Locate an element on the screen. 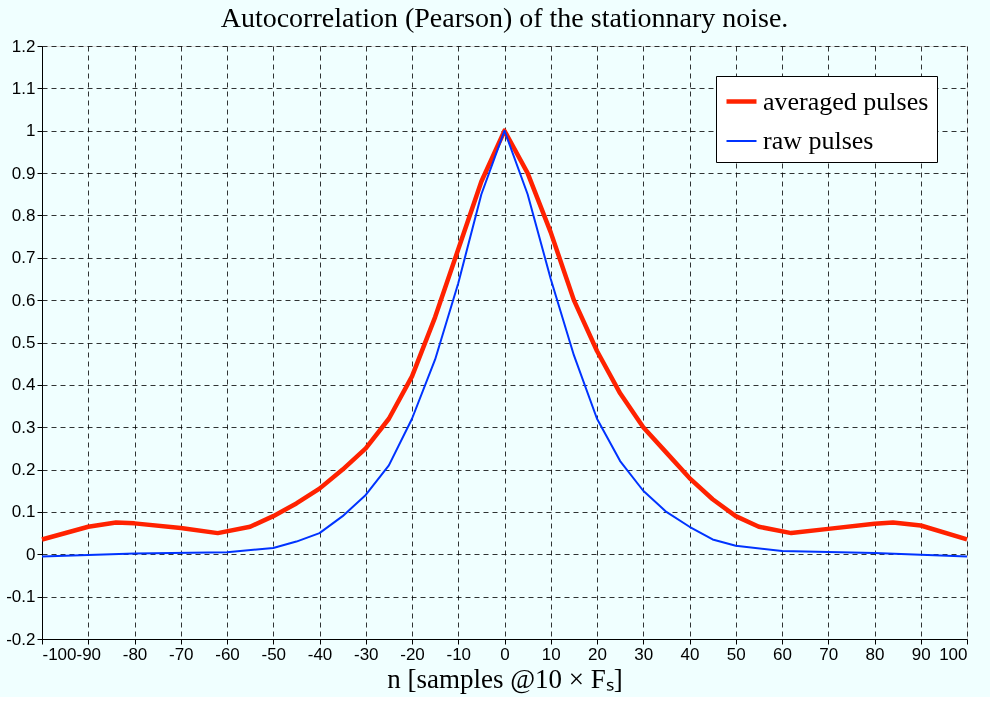 The height and width of the screenshot is (719, 1007). y-tick-label: -0.1 is located at coordinates (21, 597).